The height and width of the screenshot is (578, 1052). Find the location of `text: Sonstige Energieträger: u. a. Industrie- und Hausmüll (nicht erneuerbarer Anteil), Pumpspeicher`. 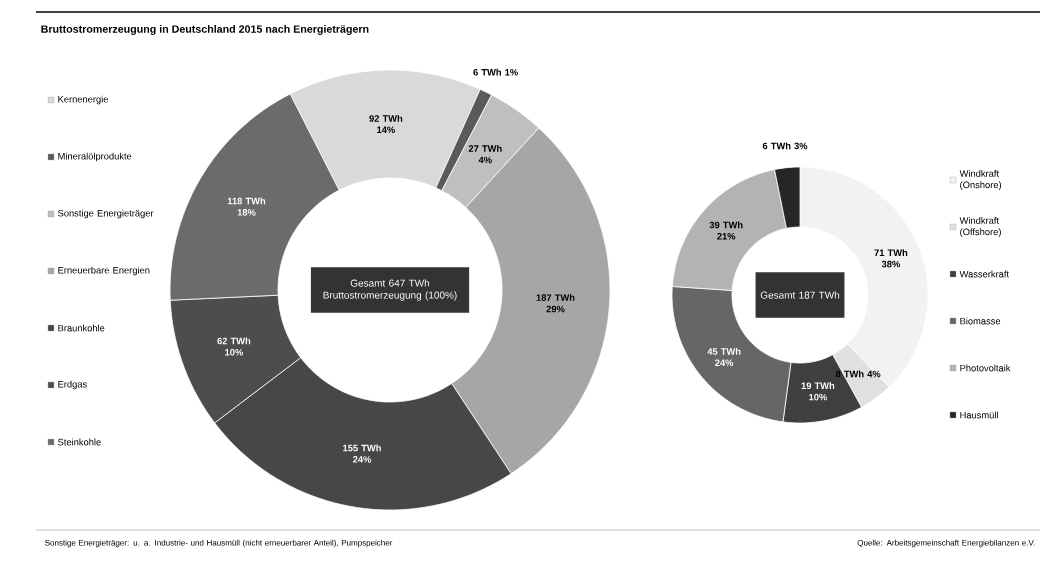

text: Sonstige Energieträger: u. a. Industrie- und Hausmüll (nicht erneuerbarer Anteil), Pumpspeicher is located at coordinates (219, 543).